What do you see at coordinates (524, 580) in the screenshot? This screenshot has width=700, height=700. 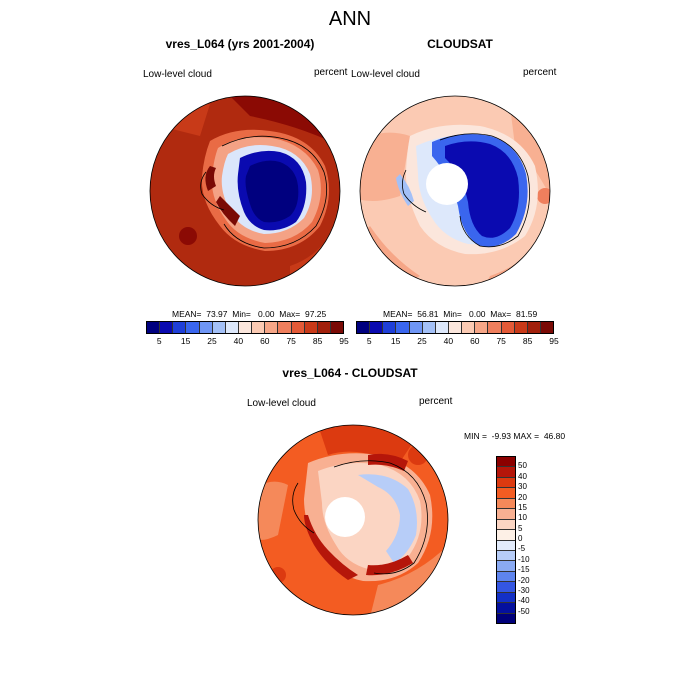 I see `colorbar-tick-label: -20` at bounding box center [524, 580].